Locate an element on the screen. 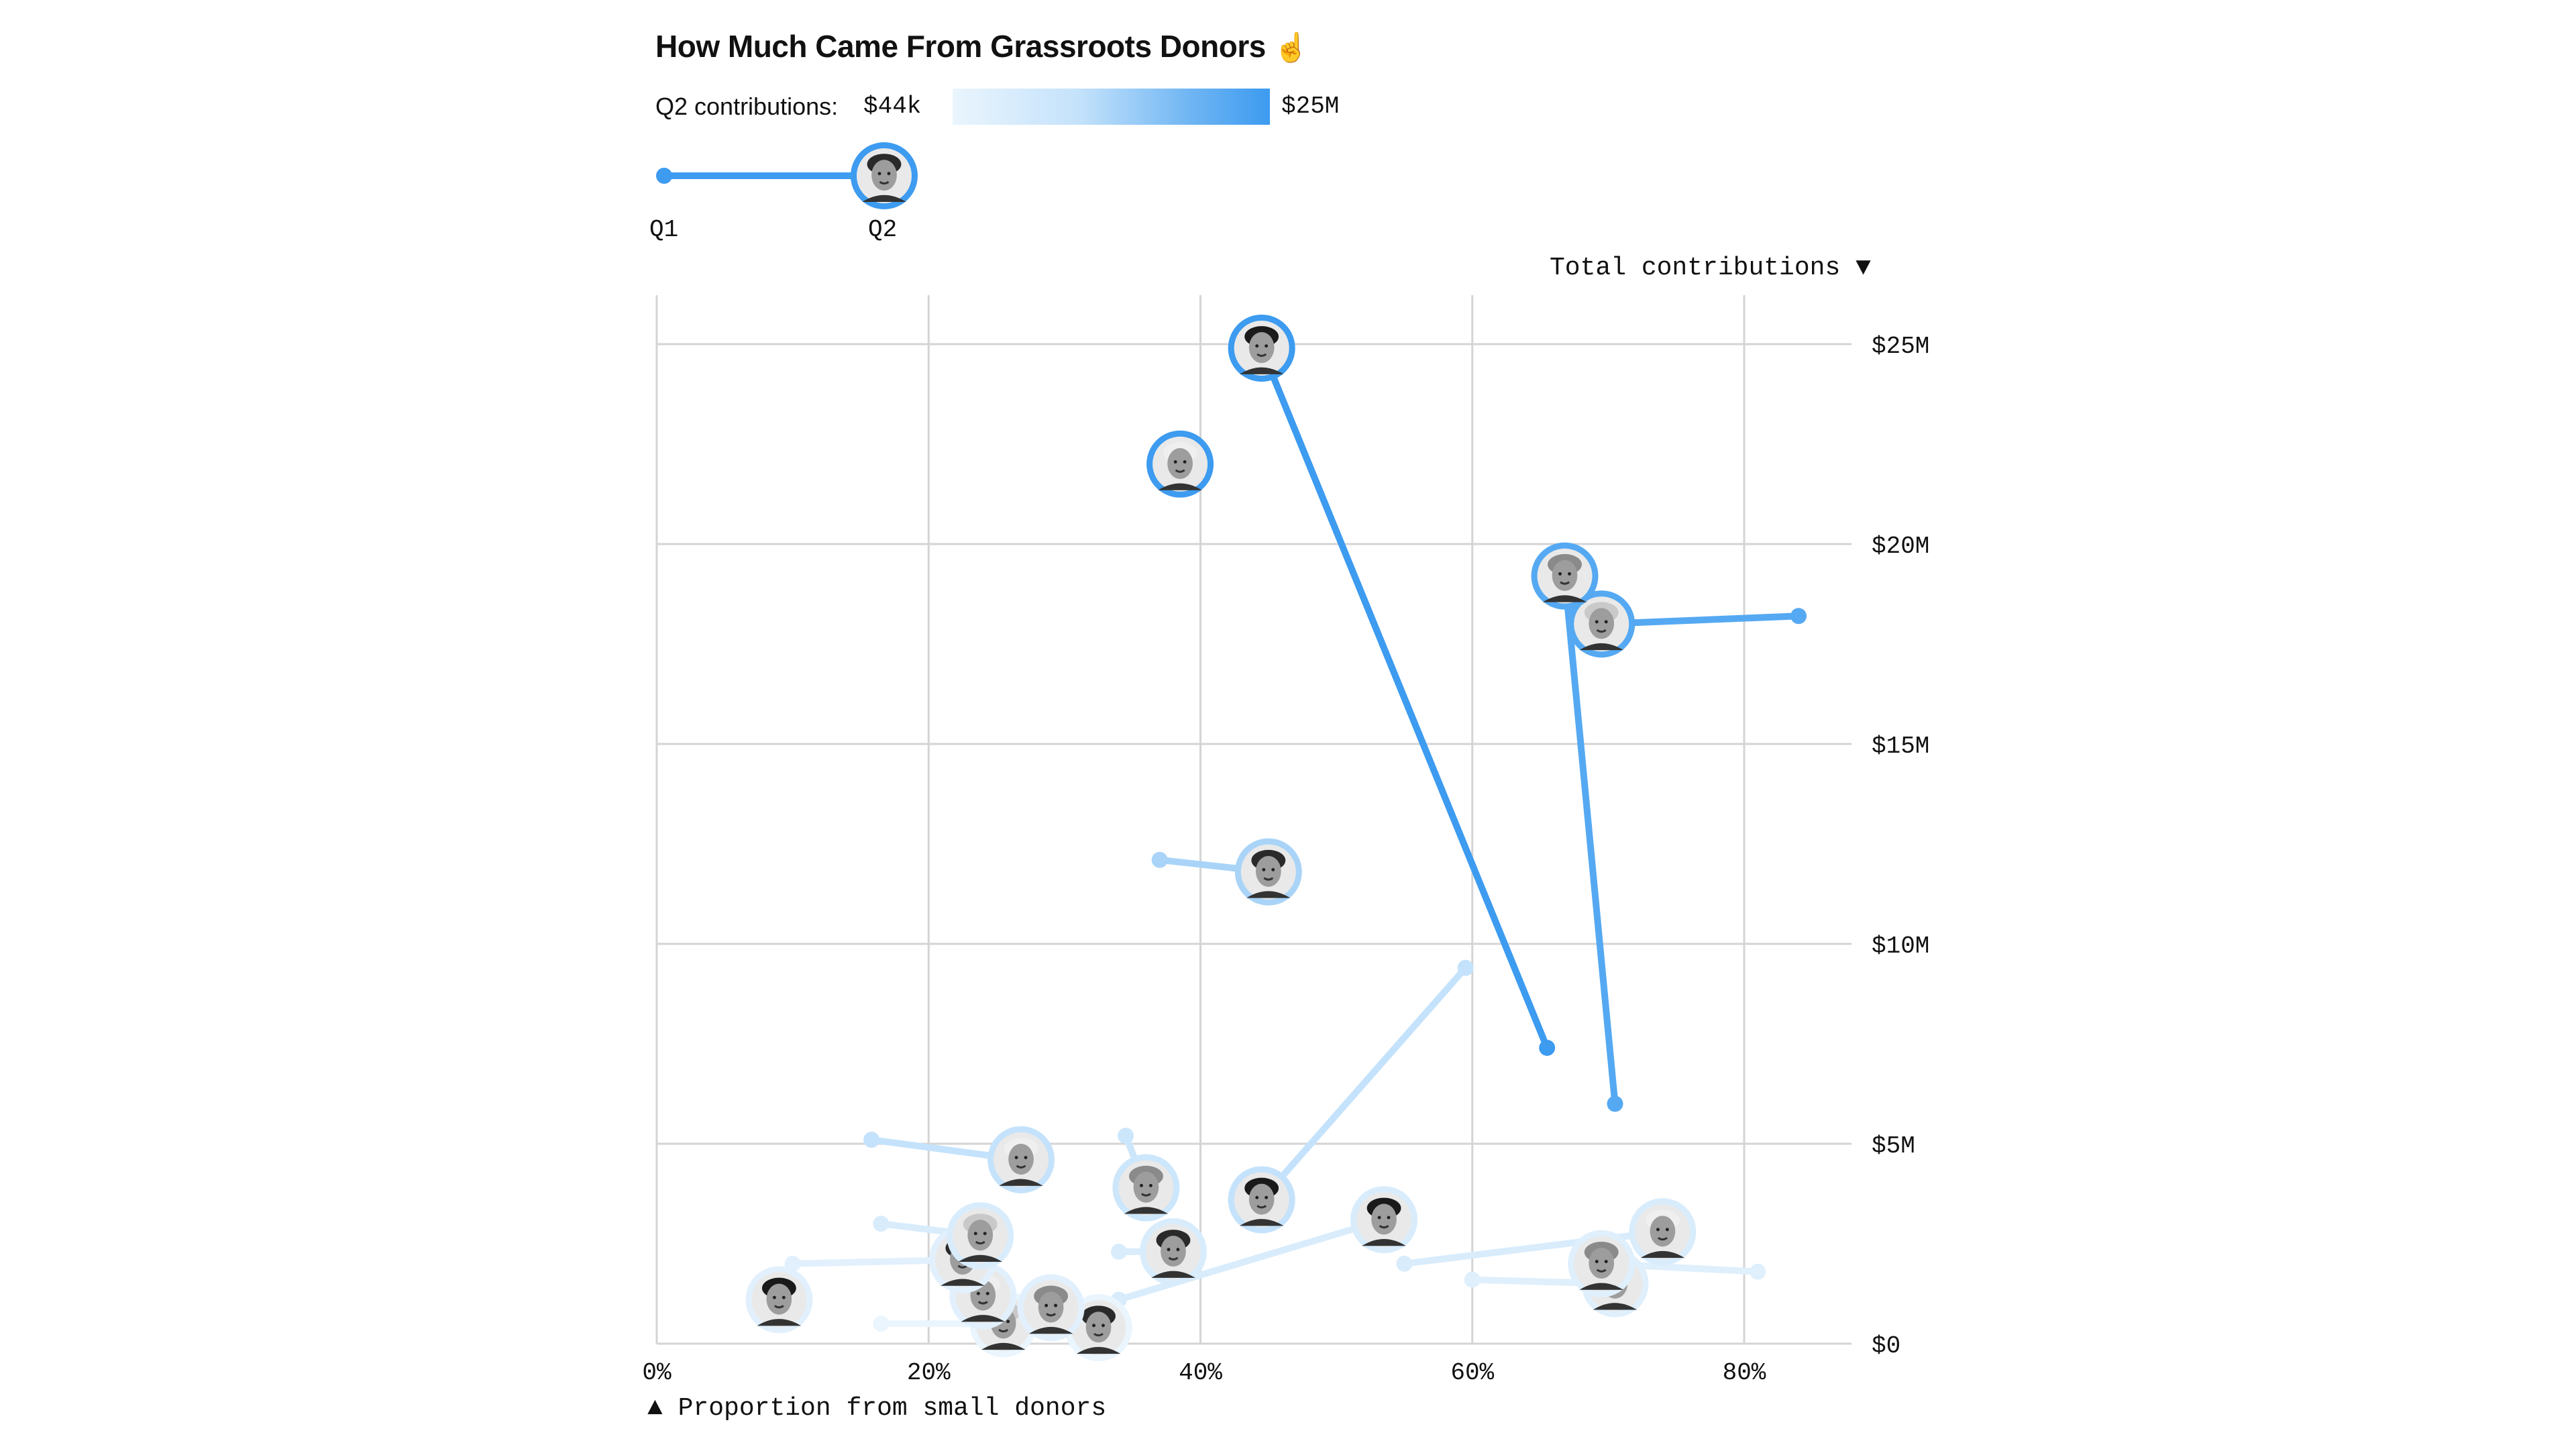  key-q1-point is located at coordinates (664, 176).